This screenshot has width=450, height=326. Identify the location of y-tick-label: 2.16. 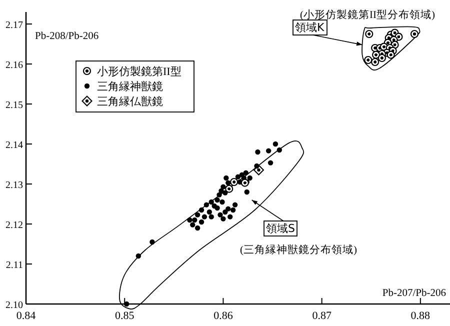
(14, 65).